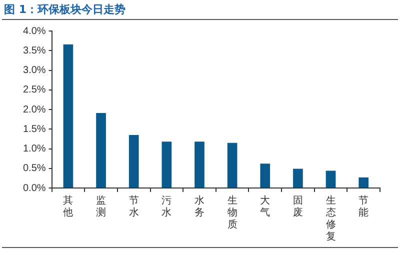  Describe the element at coordinates (167, 206) in the screenshot. I see `x-tick-label: 污水` at that location.